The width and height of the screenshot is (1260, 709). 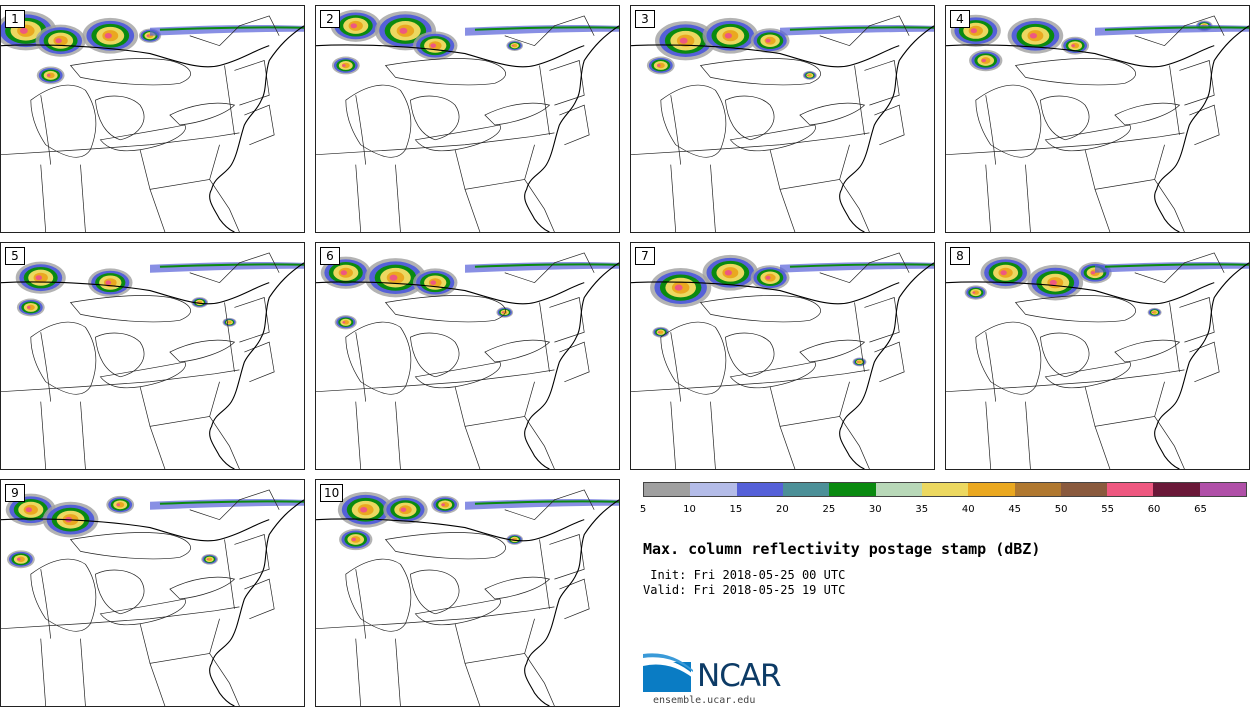 I want to click on colorbar-tick-label: 45, so click(x=1015, y=509).